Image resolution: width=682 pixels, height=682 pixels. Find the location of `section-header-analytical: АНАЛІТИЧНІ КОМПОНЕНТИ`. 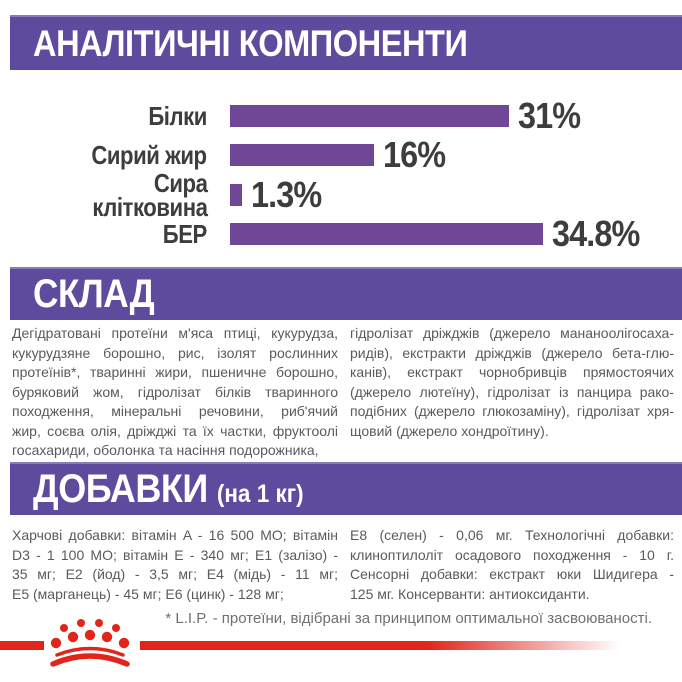

section-header-analytical: АНАЛІТИЧНІ КОМПОНЕНТИ is located at coordinates (346, 42).